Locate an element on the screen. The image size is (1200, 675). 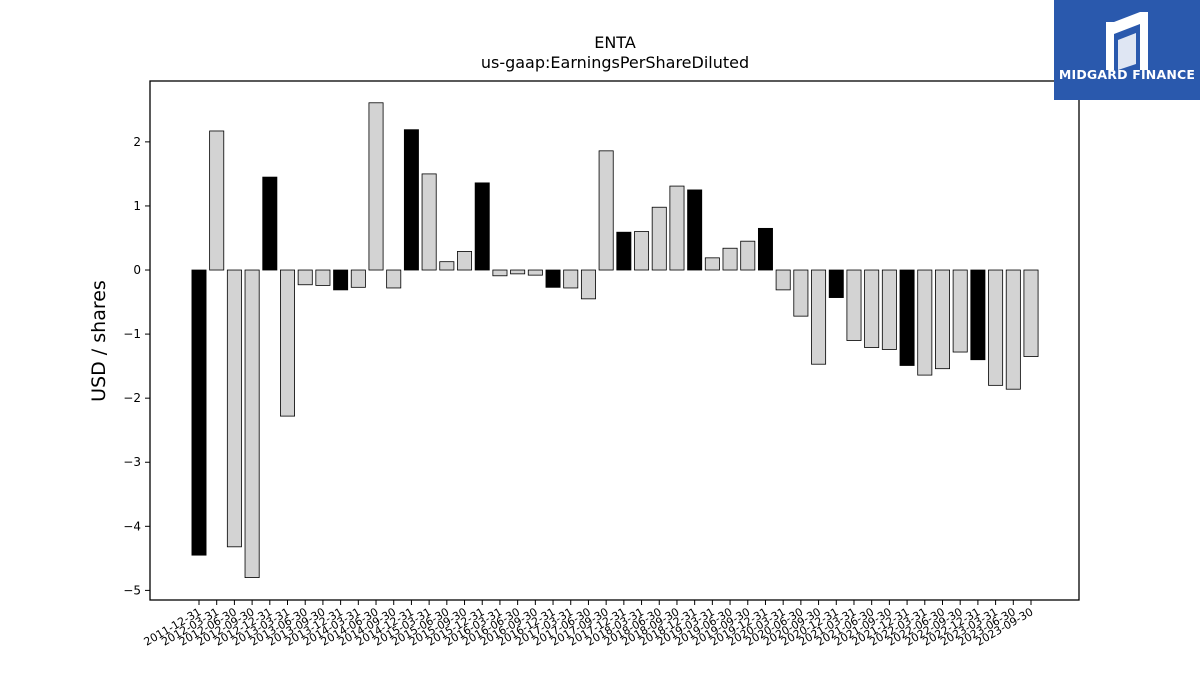
y-axis-label: USD / shares is located at coordinates (99, 341).